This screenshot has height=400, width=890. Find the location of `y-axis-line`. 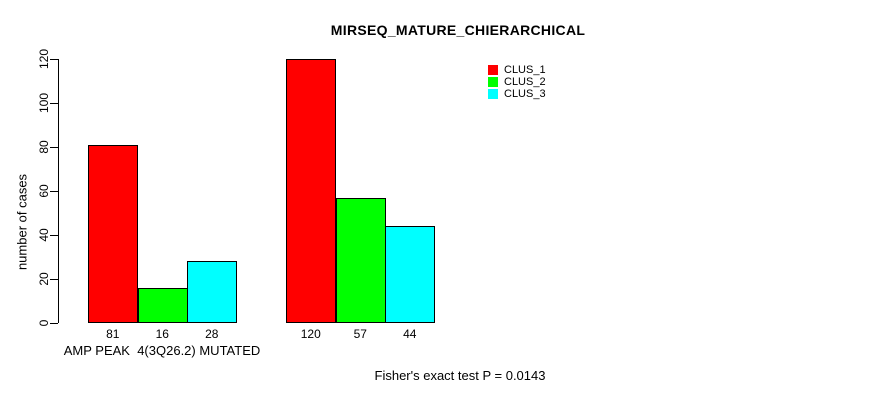

y-axis-line is located at coordinates (58, 191).